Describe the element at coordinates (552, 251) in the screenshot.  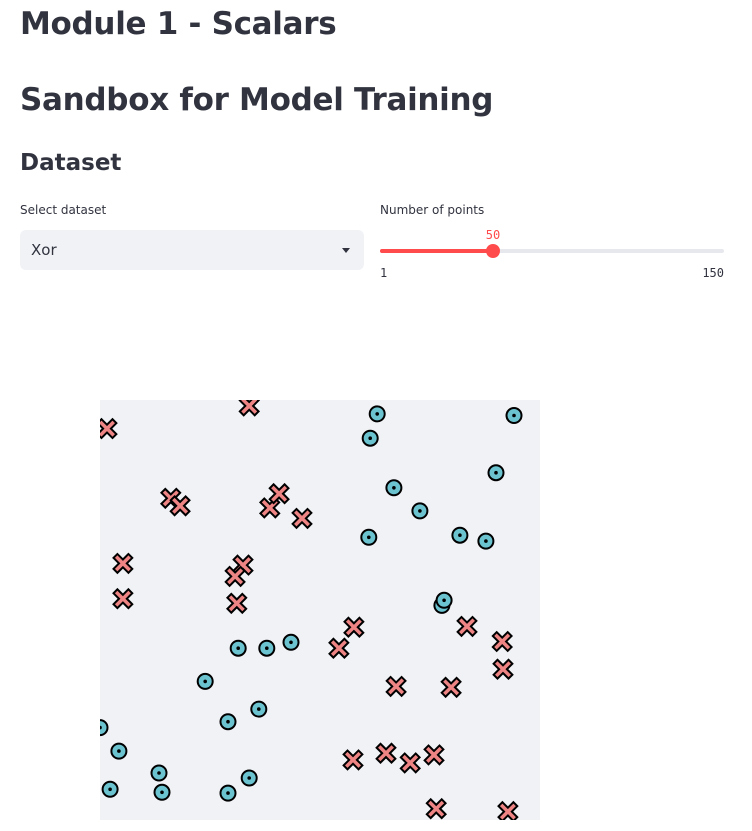
I see `points-slider-track` at that location.